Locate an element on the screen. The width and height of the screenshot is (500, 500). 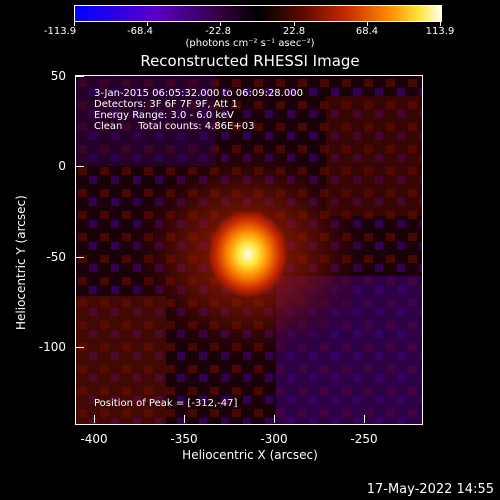
colorbar-tick-label: -68.4 is located at coordinates (140, 31).